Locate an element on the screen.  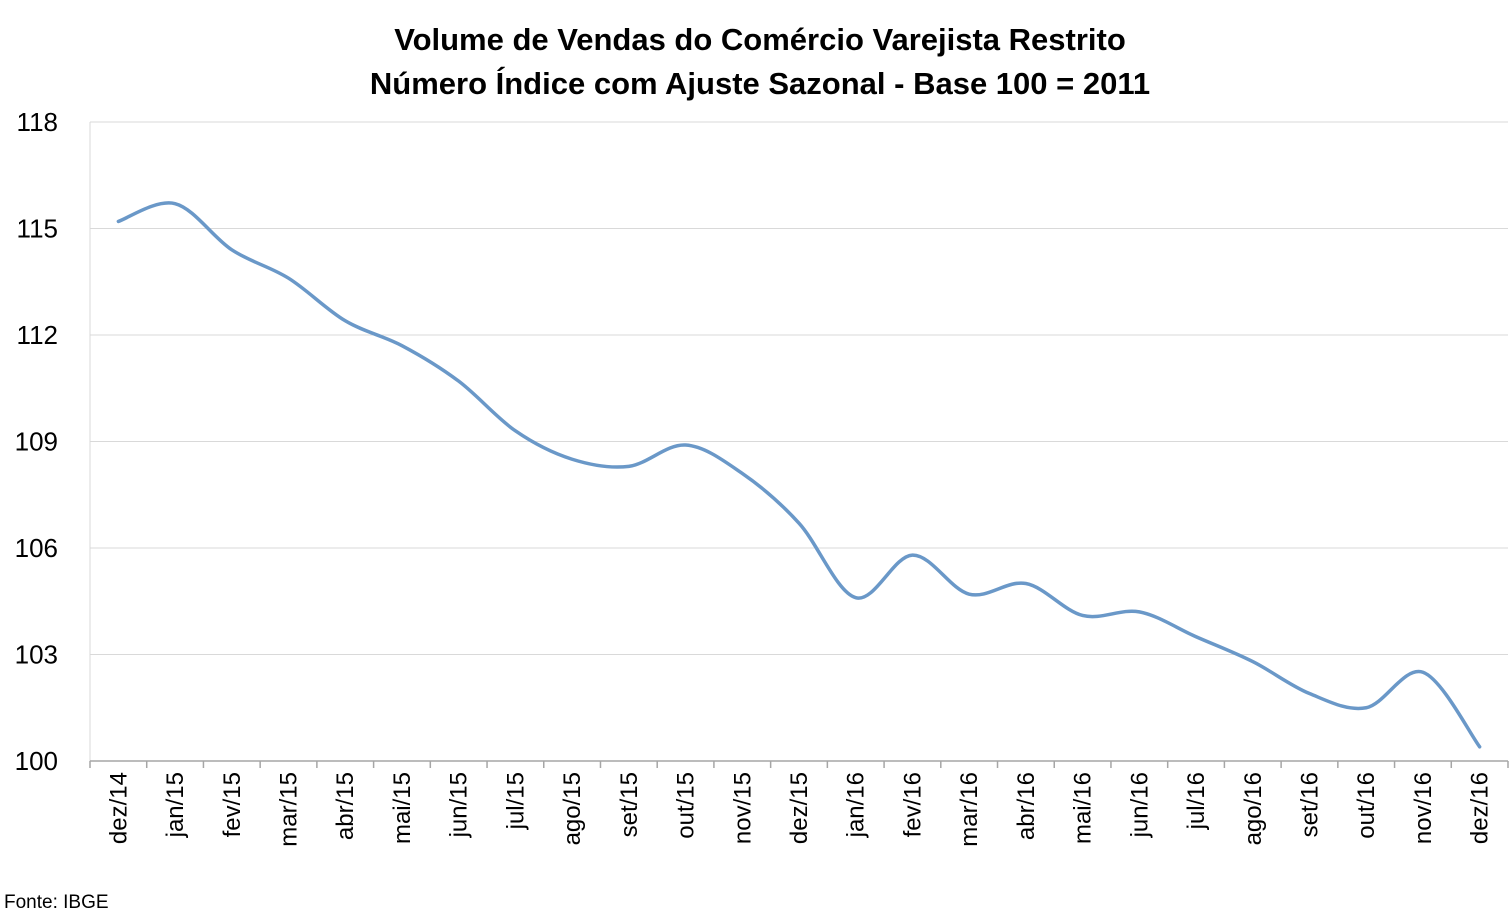
x-axis is located at coordinates (799, 764).